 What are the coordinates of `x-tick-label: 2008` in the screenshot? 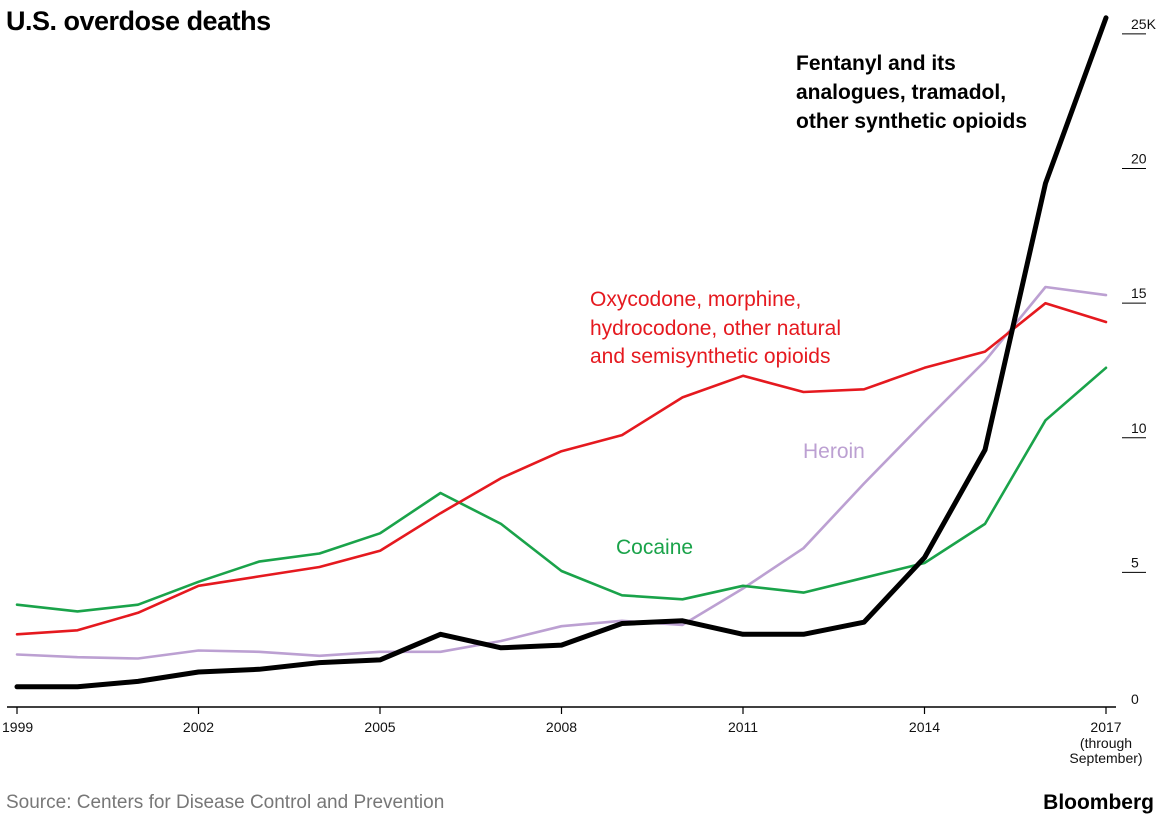 It's located at (561, 727).